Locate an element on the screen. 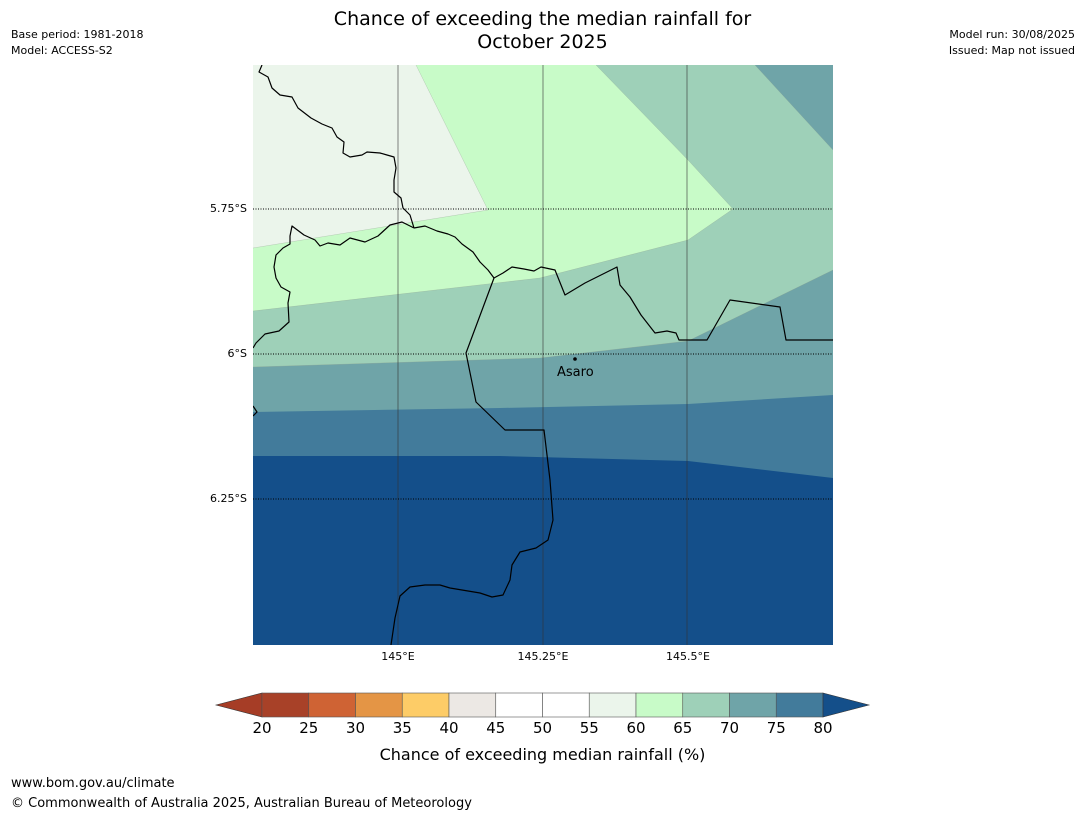 The image size is (1085, 816). map-title-line2: October 2025 is located at coordinates (542, 42).